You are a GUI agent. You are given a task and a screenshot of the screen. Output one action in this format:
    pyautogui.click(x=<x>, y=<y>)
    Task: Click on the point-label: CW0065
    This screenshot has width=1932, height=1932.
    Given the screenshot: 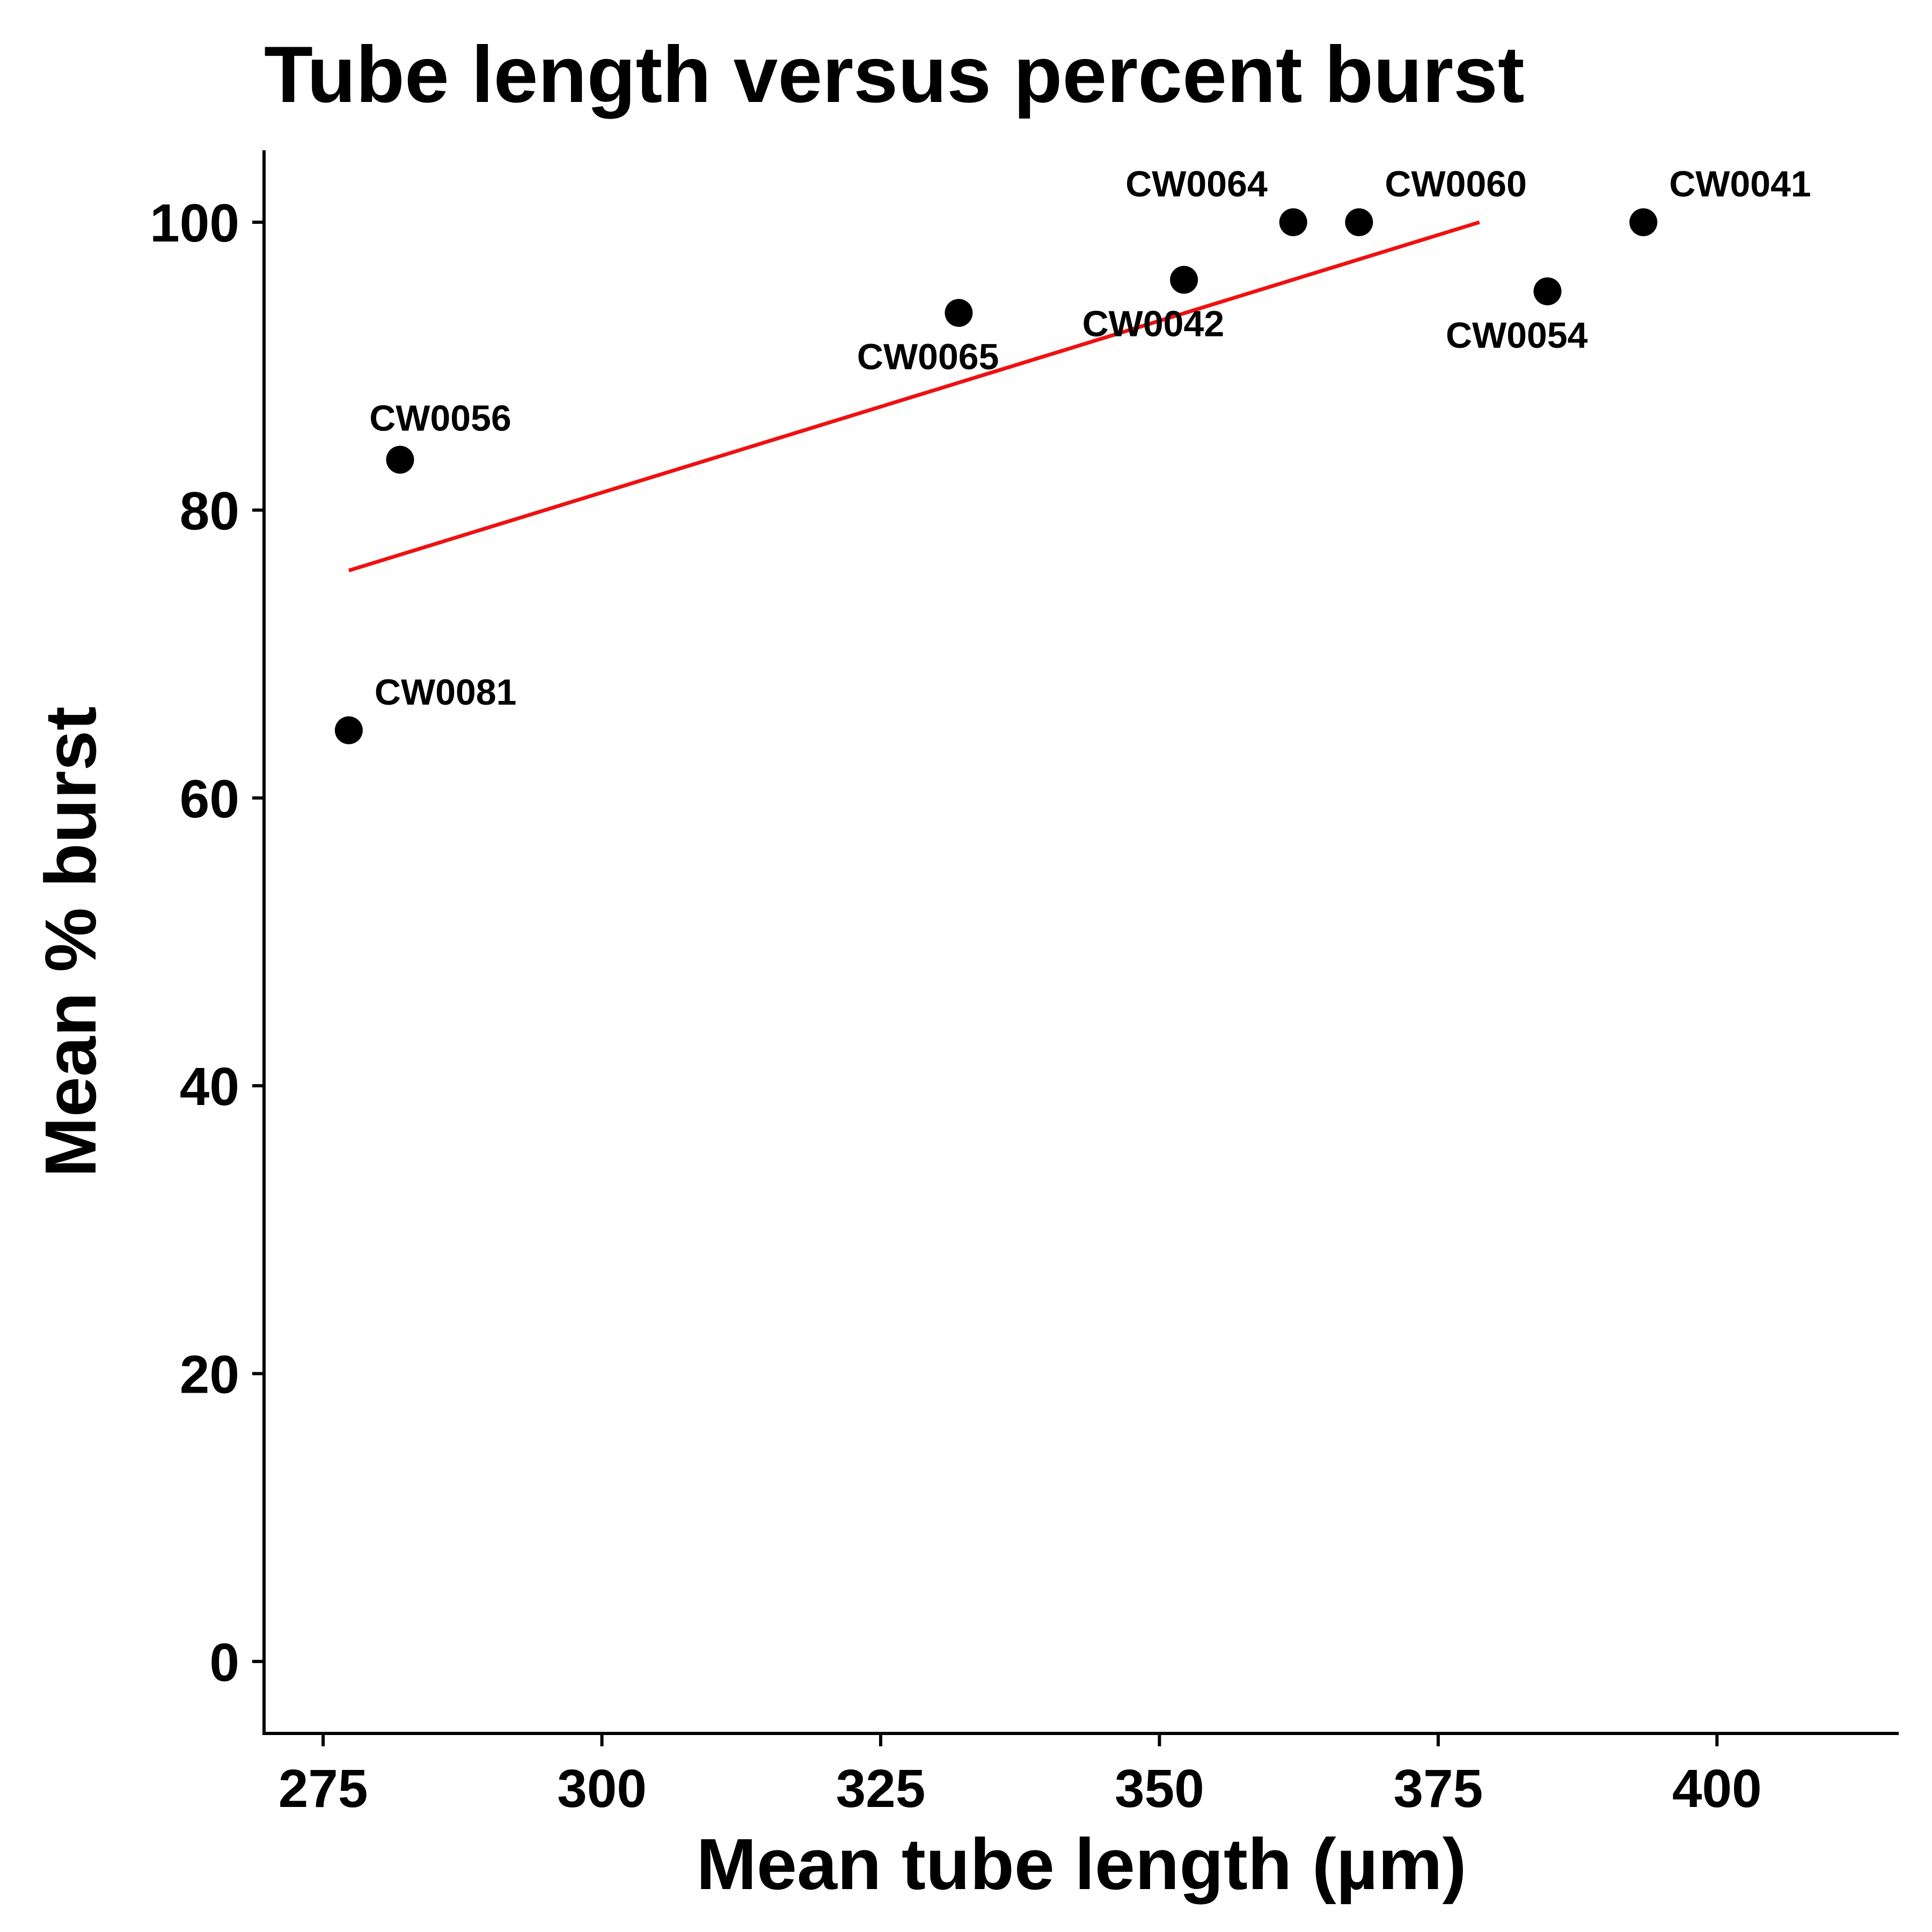 What is the action you would take?
    pyautogui.click(x=928, y=356)
    